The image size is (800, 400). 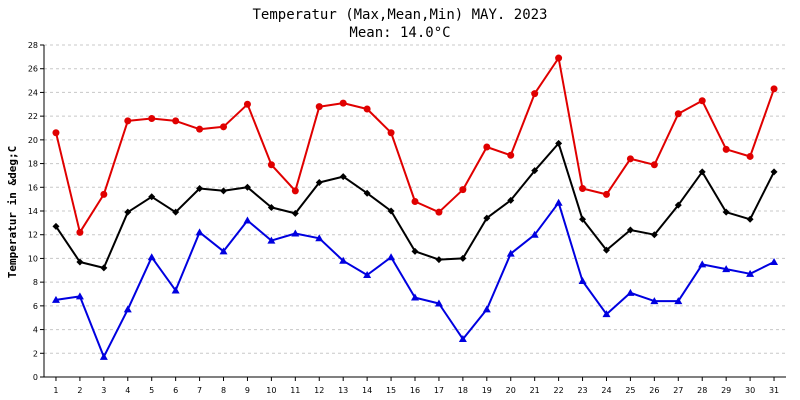 I want to click on y-axis-label: Temperatur in &deg;C, so click(x=12, y=212).